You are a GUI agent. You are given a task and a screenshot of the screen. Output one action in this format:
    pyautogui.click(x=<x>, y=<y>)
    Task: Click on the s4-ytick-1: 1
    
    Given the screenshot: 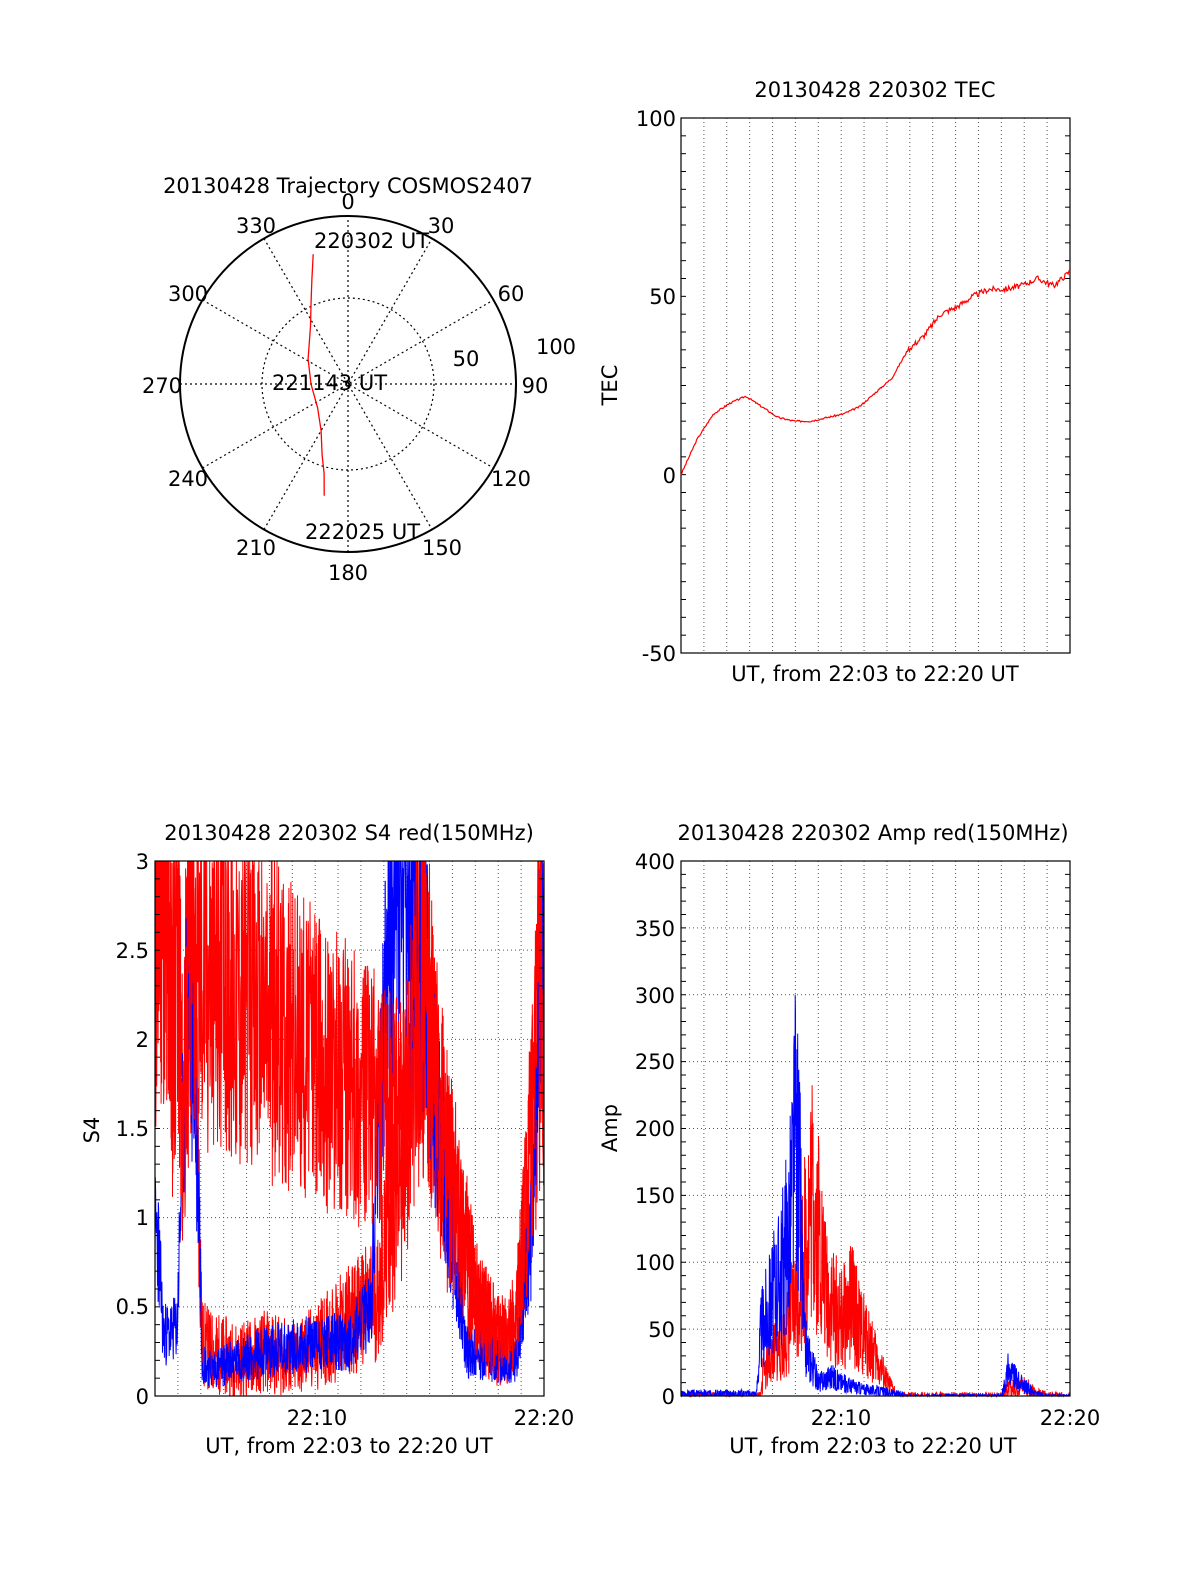 What is the action you would take?
    pyautogui.click(x=142, y=1218)
    